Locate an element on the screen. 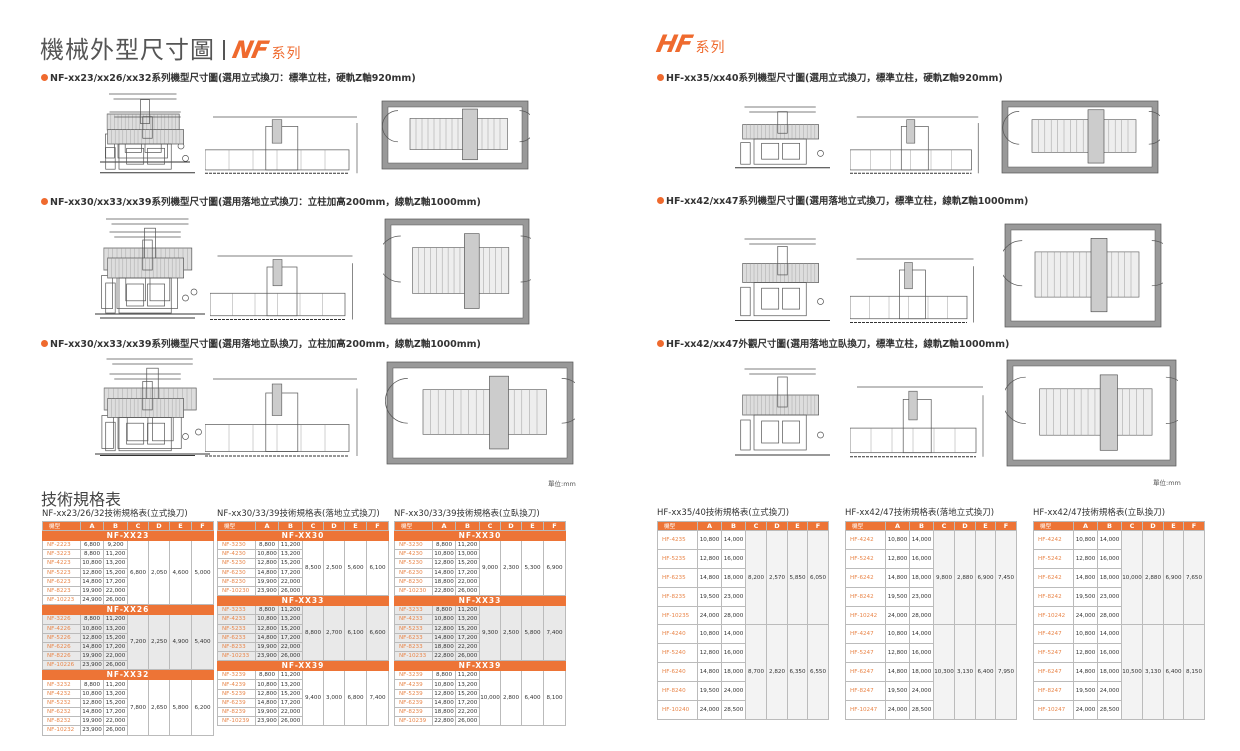  cell-model: NF-4230 is located at coordinates (236, 554).